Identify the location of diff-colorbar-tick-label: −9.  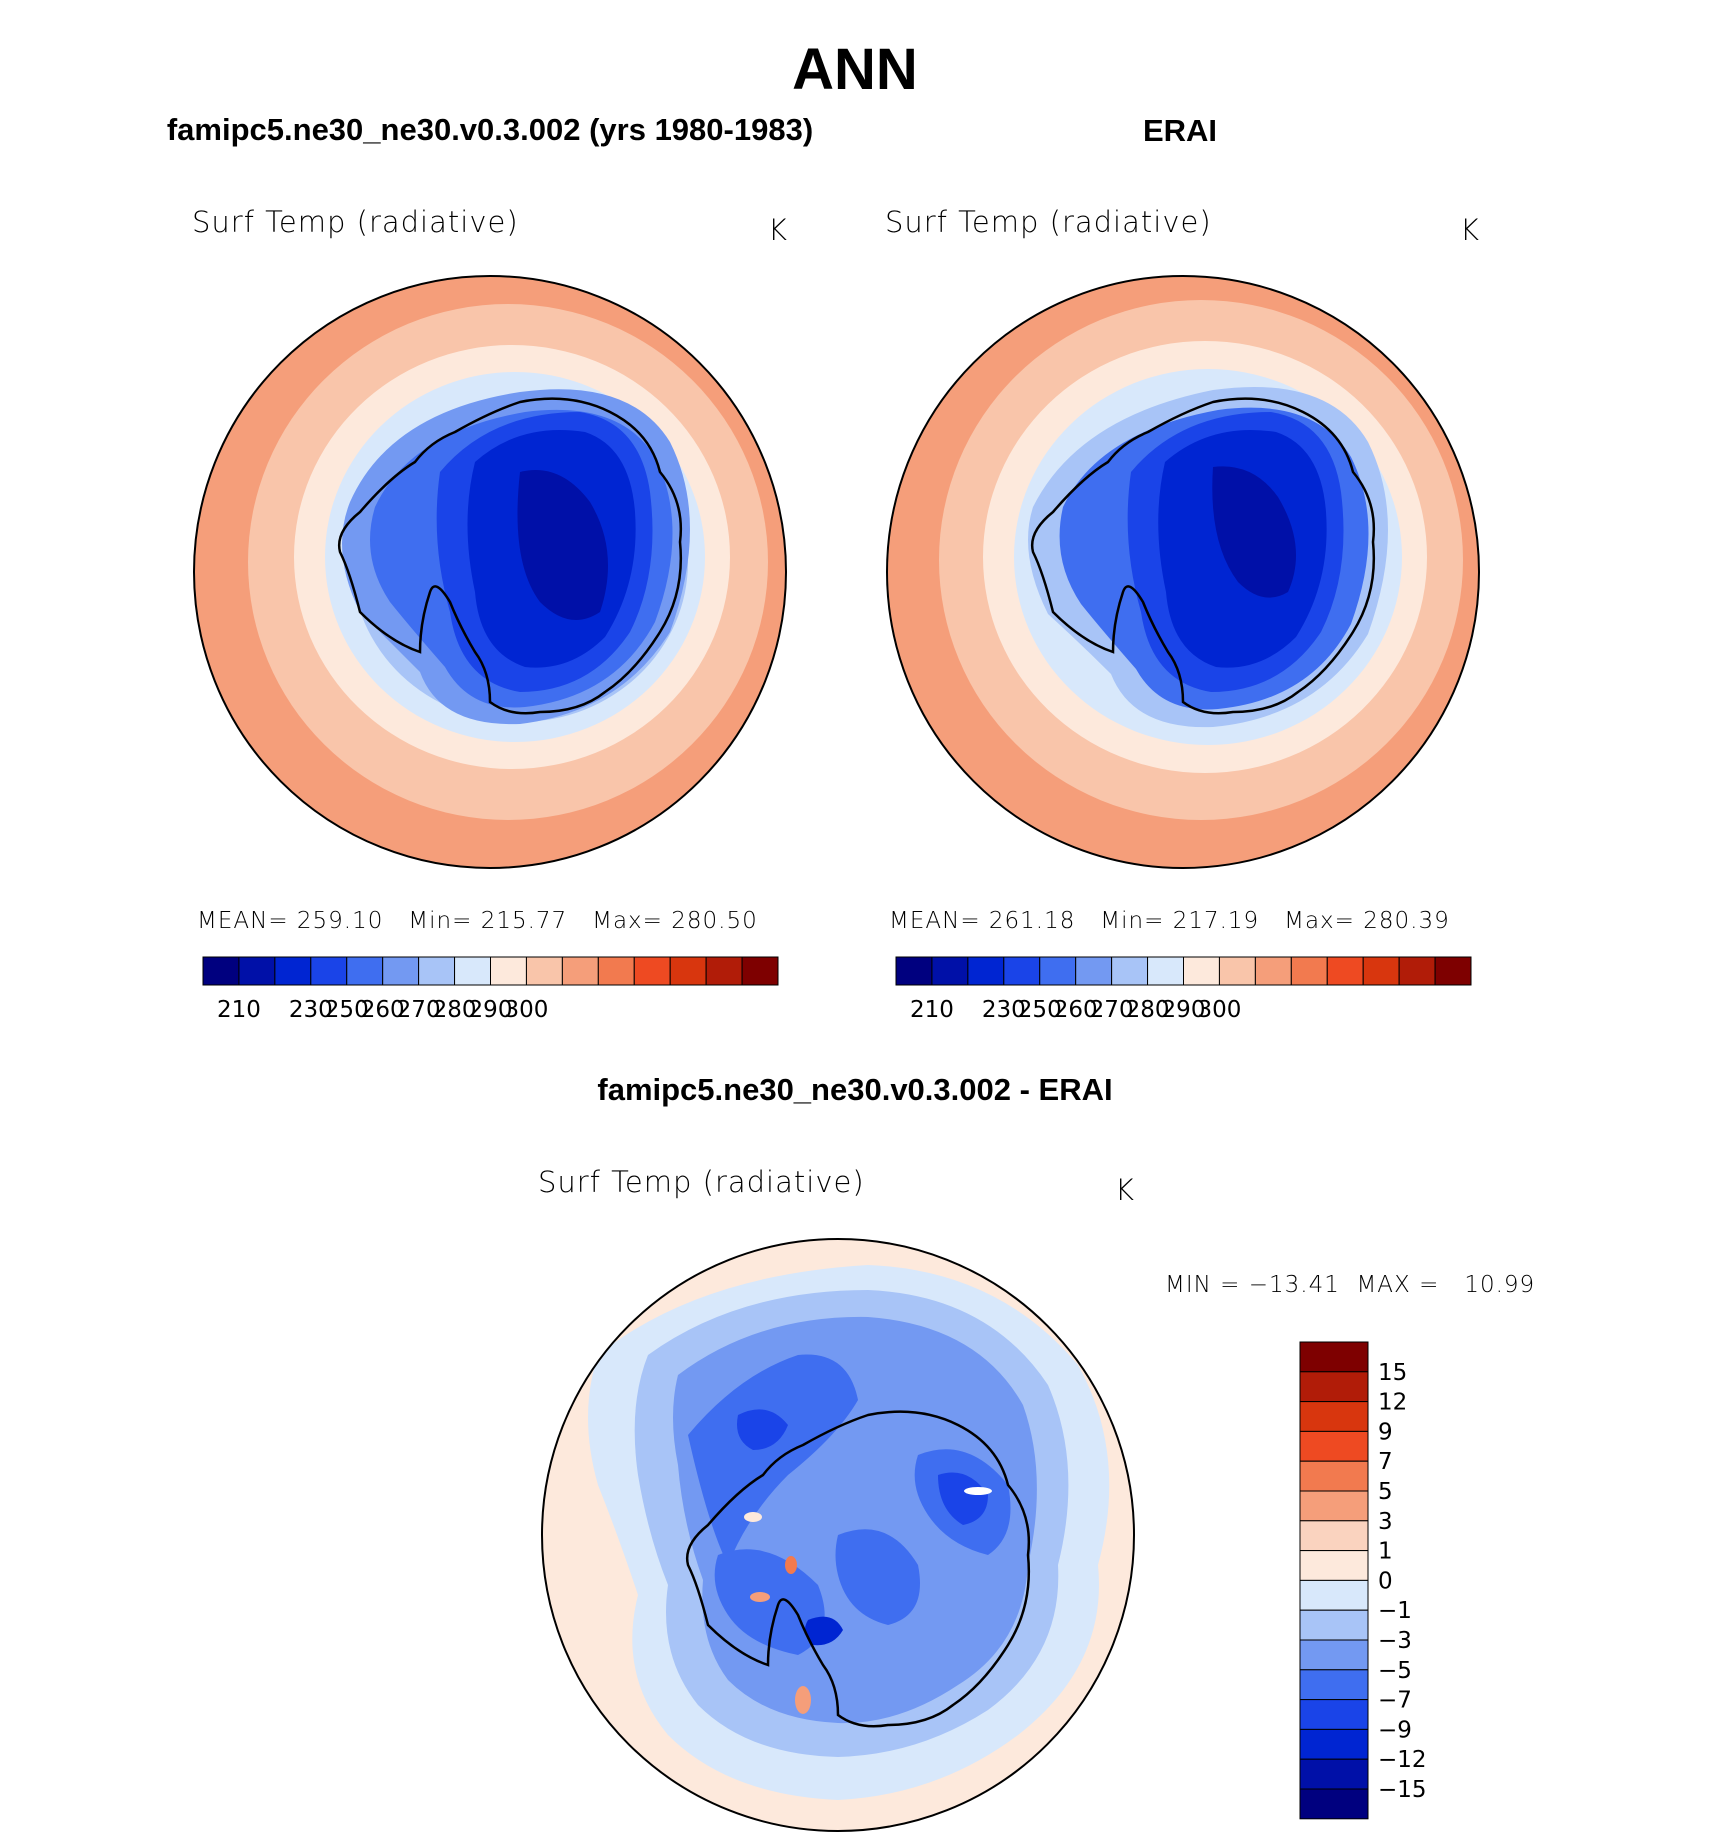
(1395, 1730).